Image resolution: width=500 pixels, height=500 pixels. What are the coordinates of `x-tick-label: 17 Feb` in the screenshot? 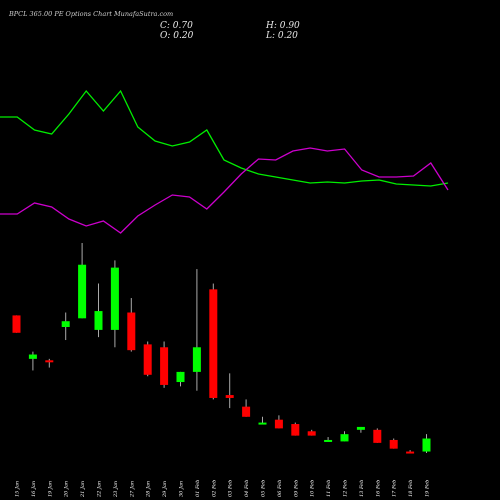 It's located at (395, 488).